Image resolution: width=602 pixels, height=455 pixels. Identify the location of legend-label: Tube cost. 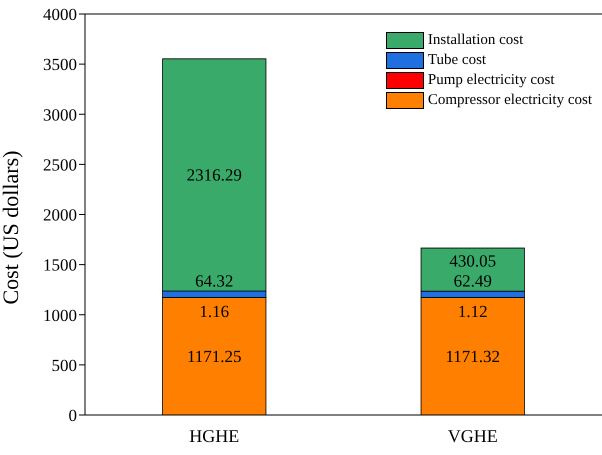
(457, 60).